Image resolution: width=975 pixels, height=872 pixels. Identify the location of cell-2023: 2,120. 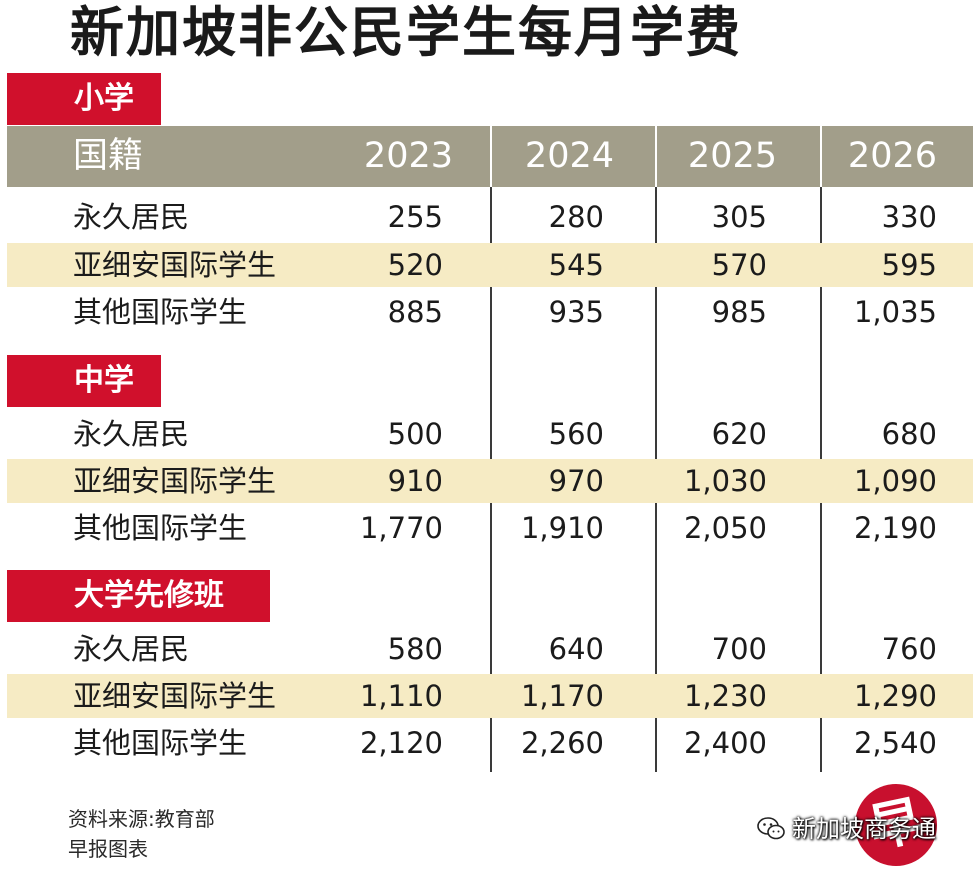
(401, 743).